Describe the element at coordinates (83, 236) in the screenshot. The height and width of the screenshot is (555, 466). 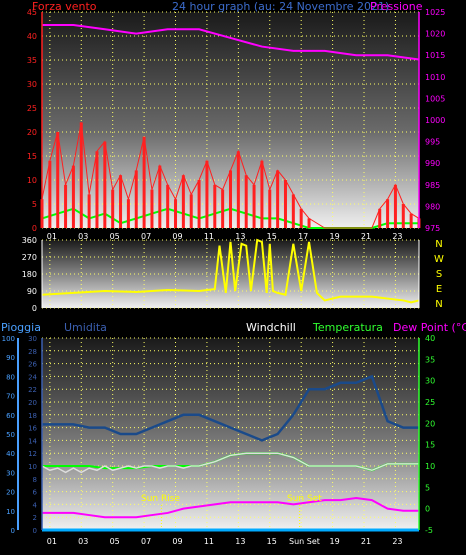
I see `x-tick-p1-03: 03` at that location.